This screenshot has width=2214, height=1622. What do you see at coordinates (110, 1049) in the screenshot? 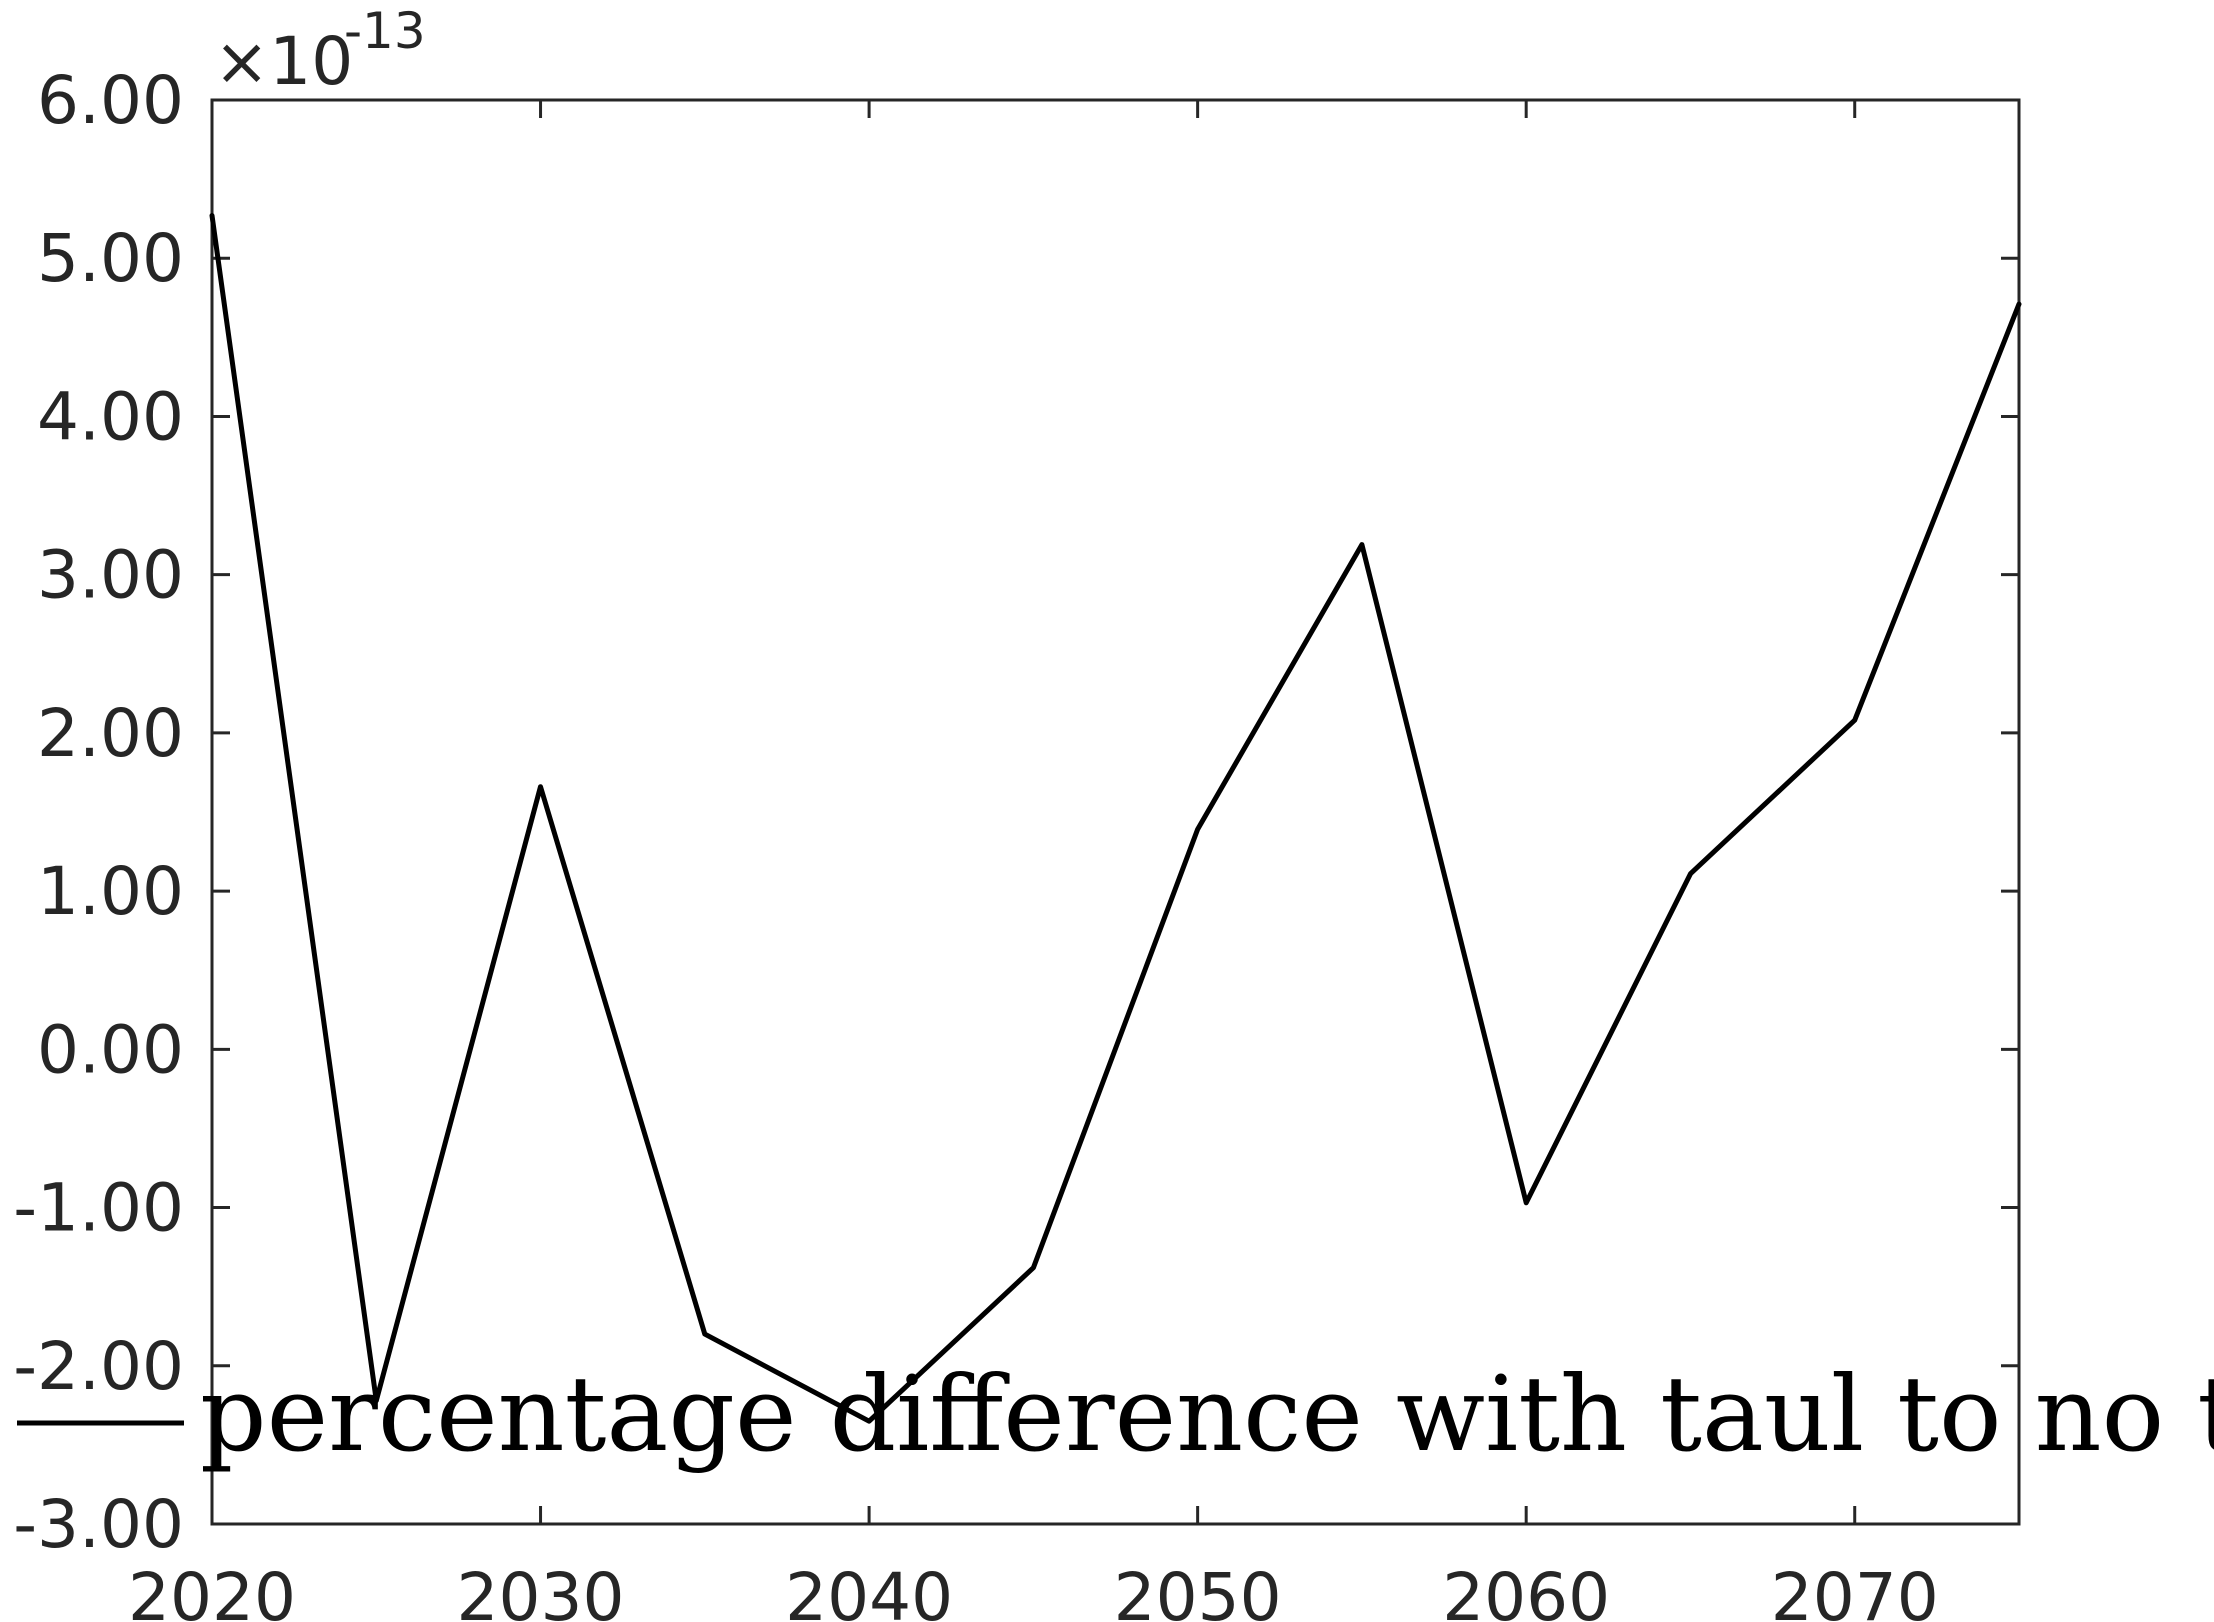
I see `y-tick-label: 0.00` at bounding box center [110, 1049].